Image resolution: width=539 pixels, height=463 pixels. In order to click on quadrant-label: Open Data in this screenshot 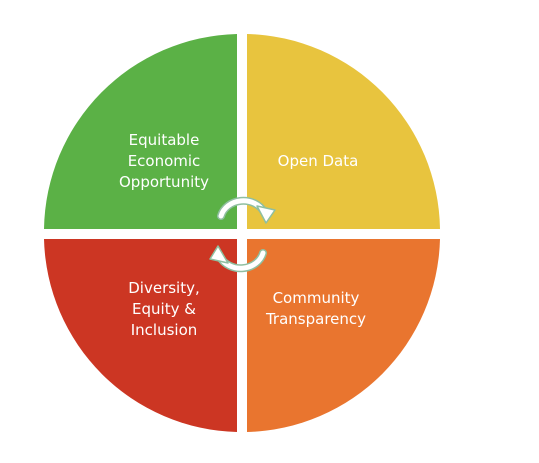, I will do `click(318, 161)`.